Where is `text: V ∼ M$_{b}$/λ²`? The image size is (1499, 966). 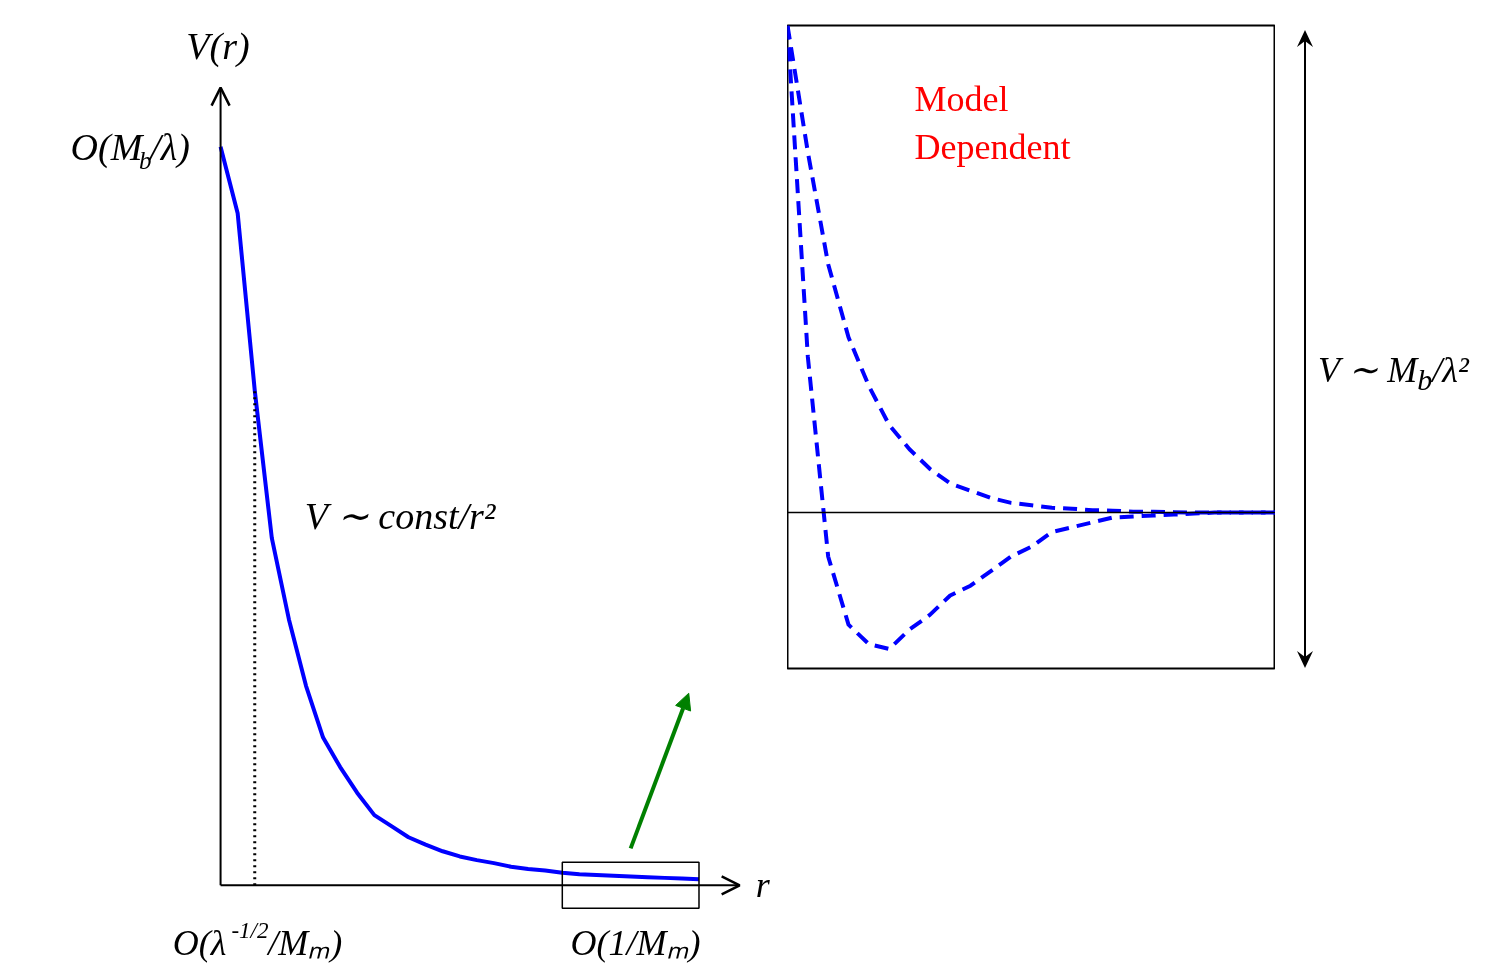 text: V ∼ M$_{b}$/λ² is located at coordinates (1393, 374).